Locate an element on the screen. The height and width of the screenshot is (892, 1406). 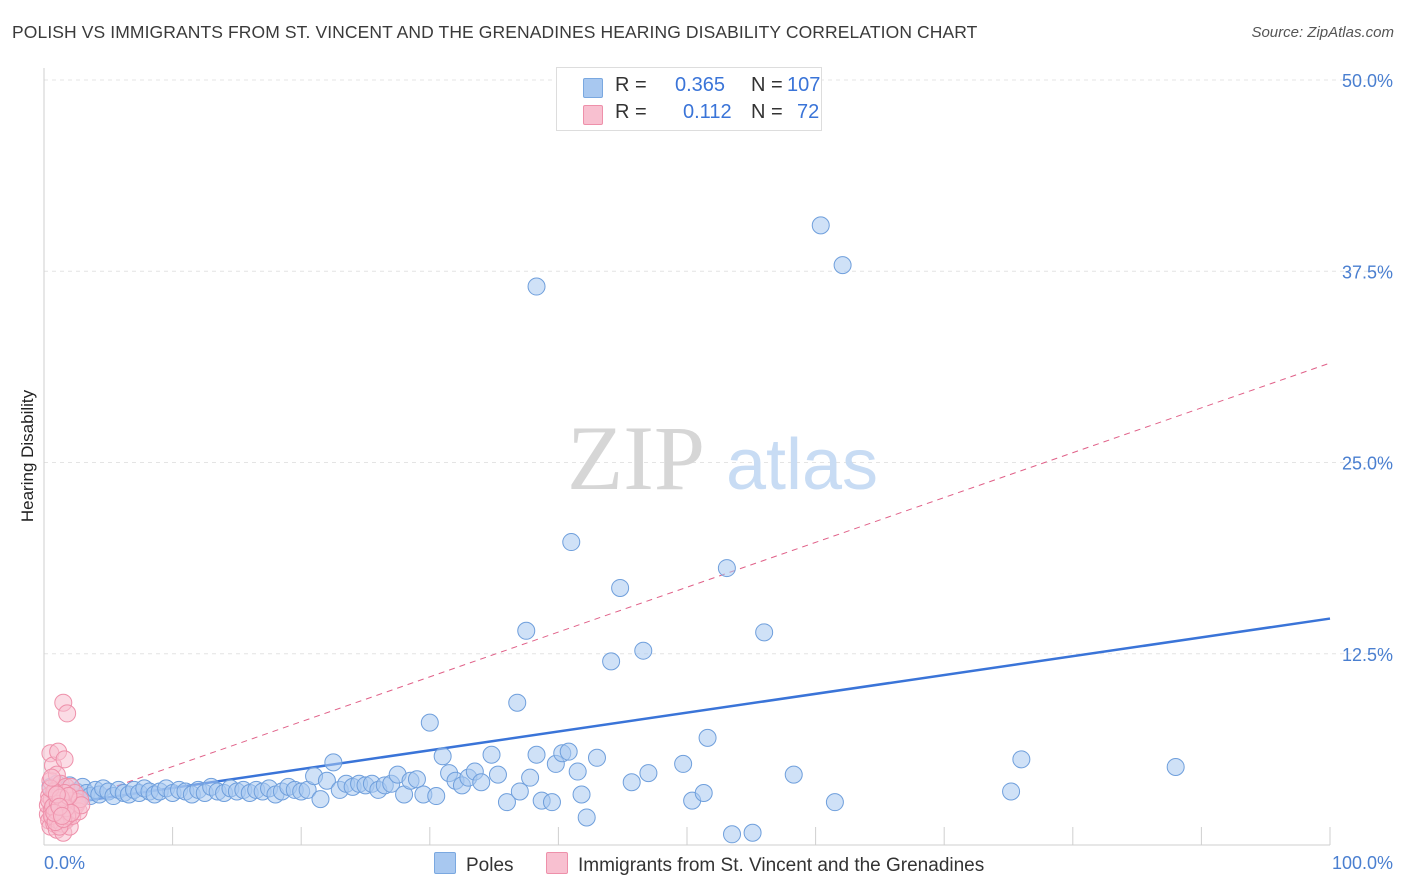
bottom-legend-poles: Poles is located at coordinates (474, 864).